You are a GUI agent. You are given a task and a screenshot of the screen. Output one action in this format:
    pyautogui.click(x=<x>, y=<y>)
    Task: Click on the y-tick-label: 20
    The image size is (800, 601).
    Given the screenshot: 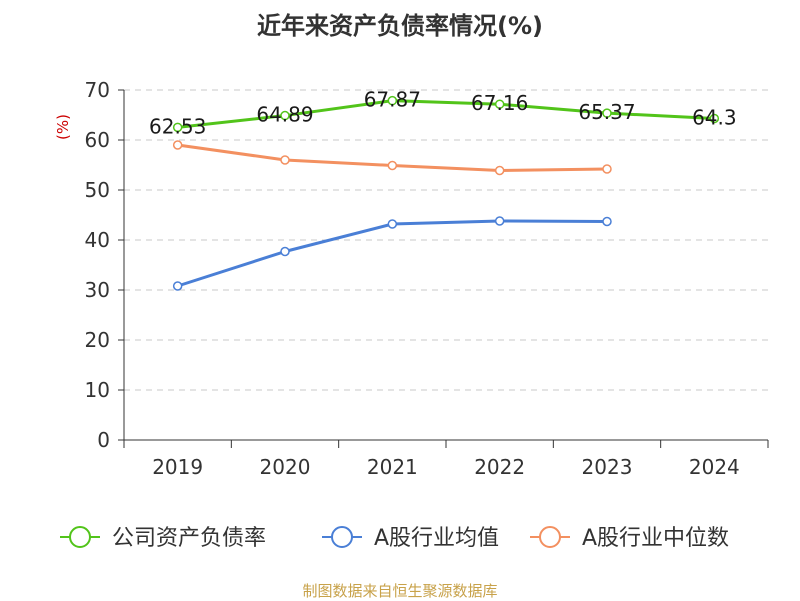 What is the action you would take?
    pyautogui.click(x=97, y=340)
    